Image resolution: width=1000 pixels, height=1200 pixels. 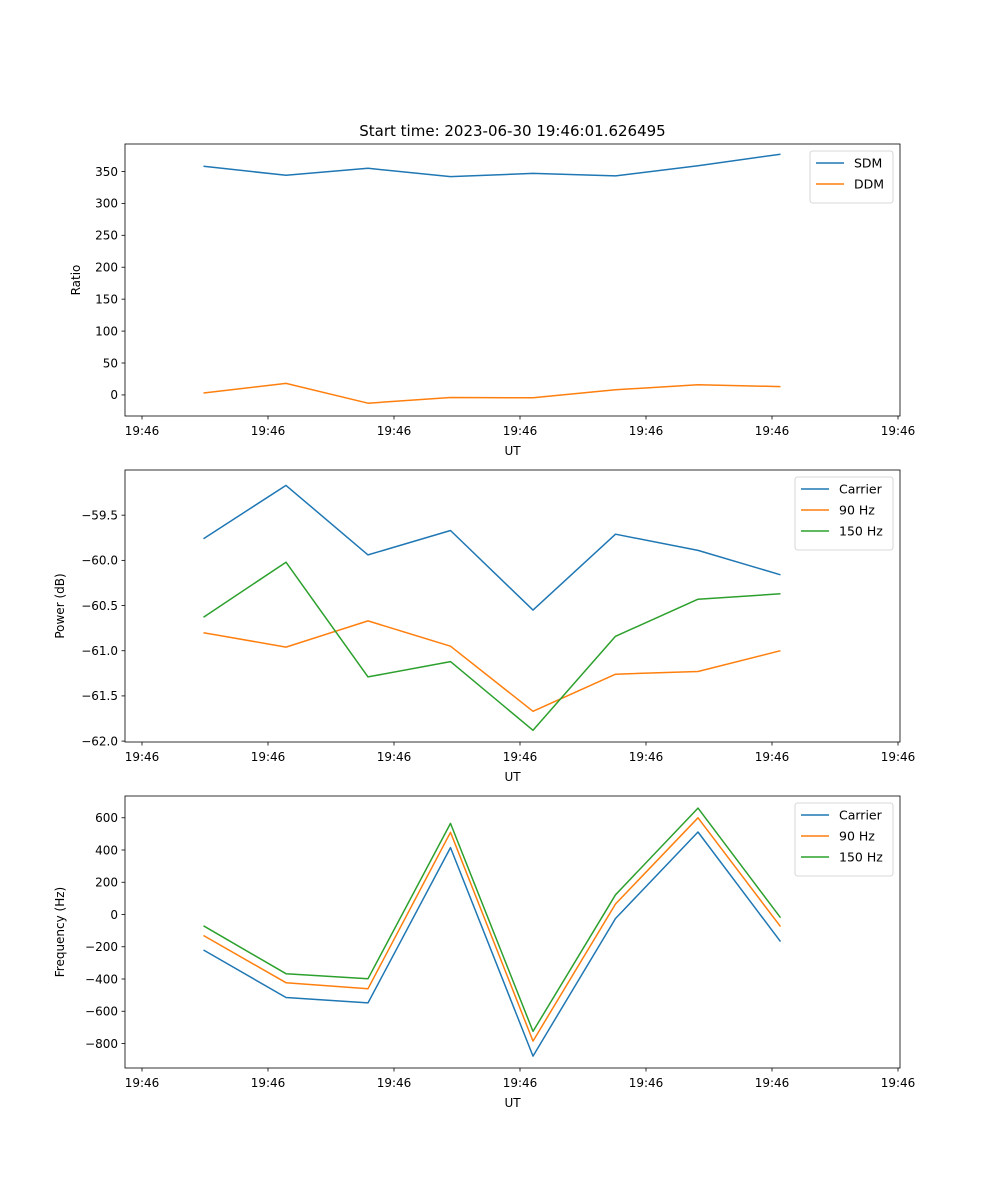 What do you see at coordinates (492, 165) in the screenshot?
I see `series-line-sdm` at bounding box center [492, 165].